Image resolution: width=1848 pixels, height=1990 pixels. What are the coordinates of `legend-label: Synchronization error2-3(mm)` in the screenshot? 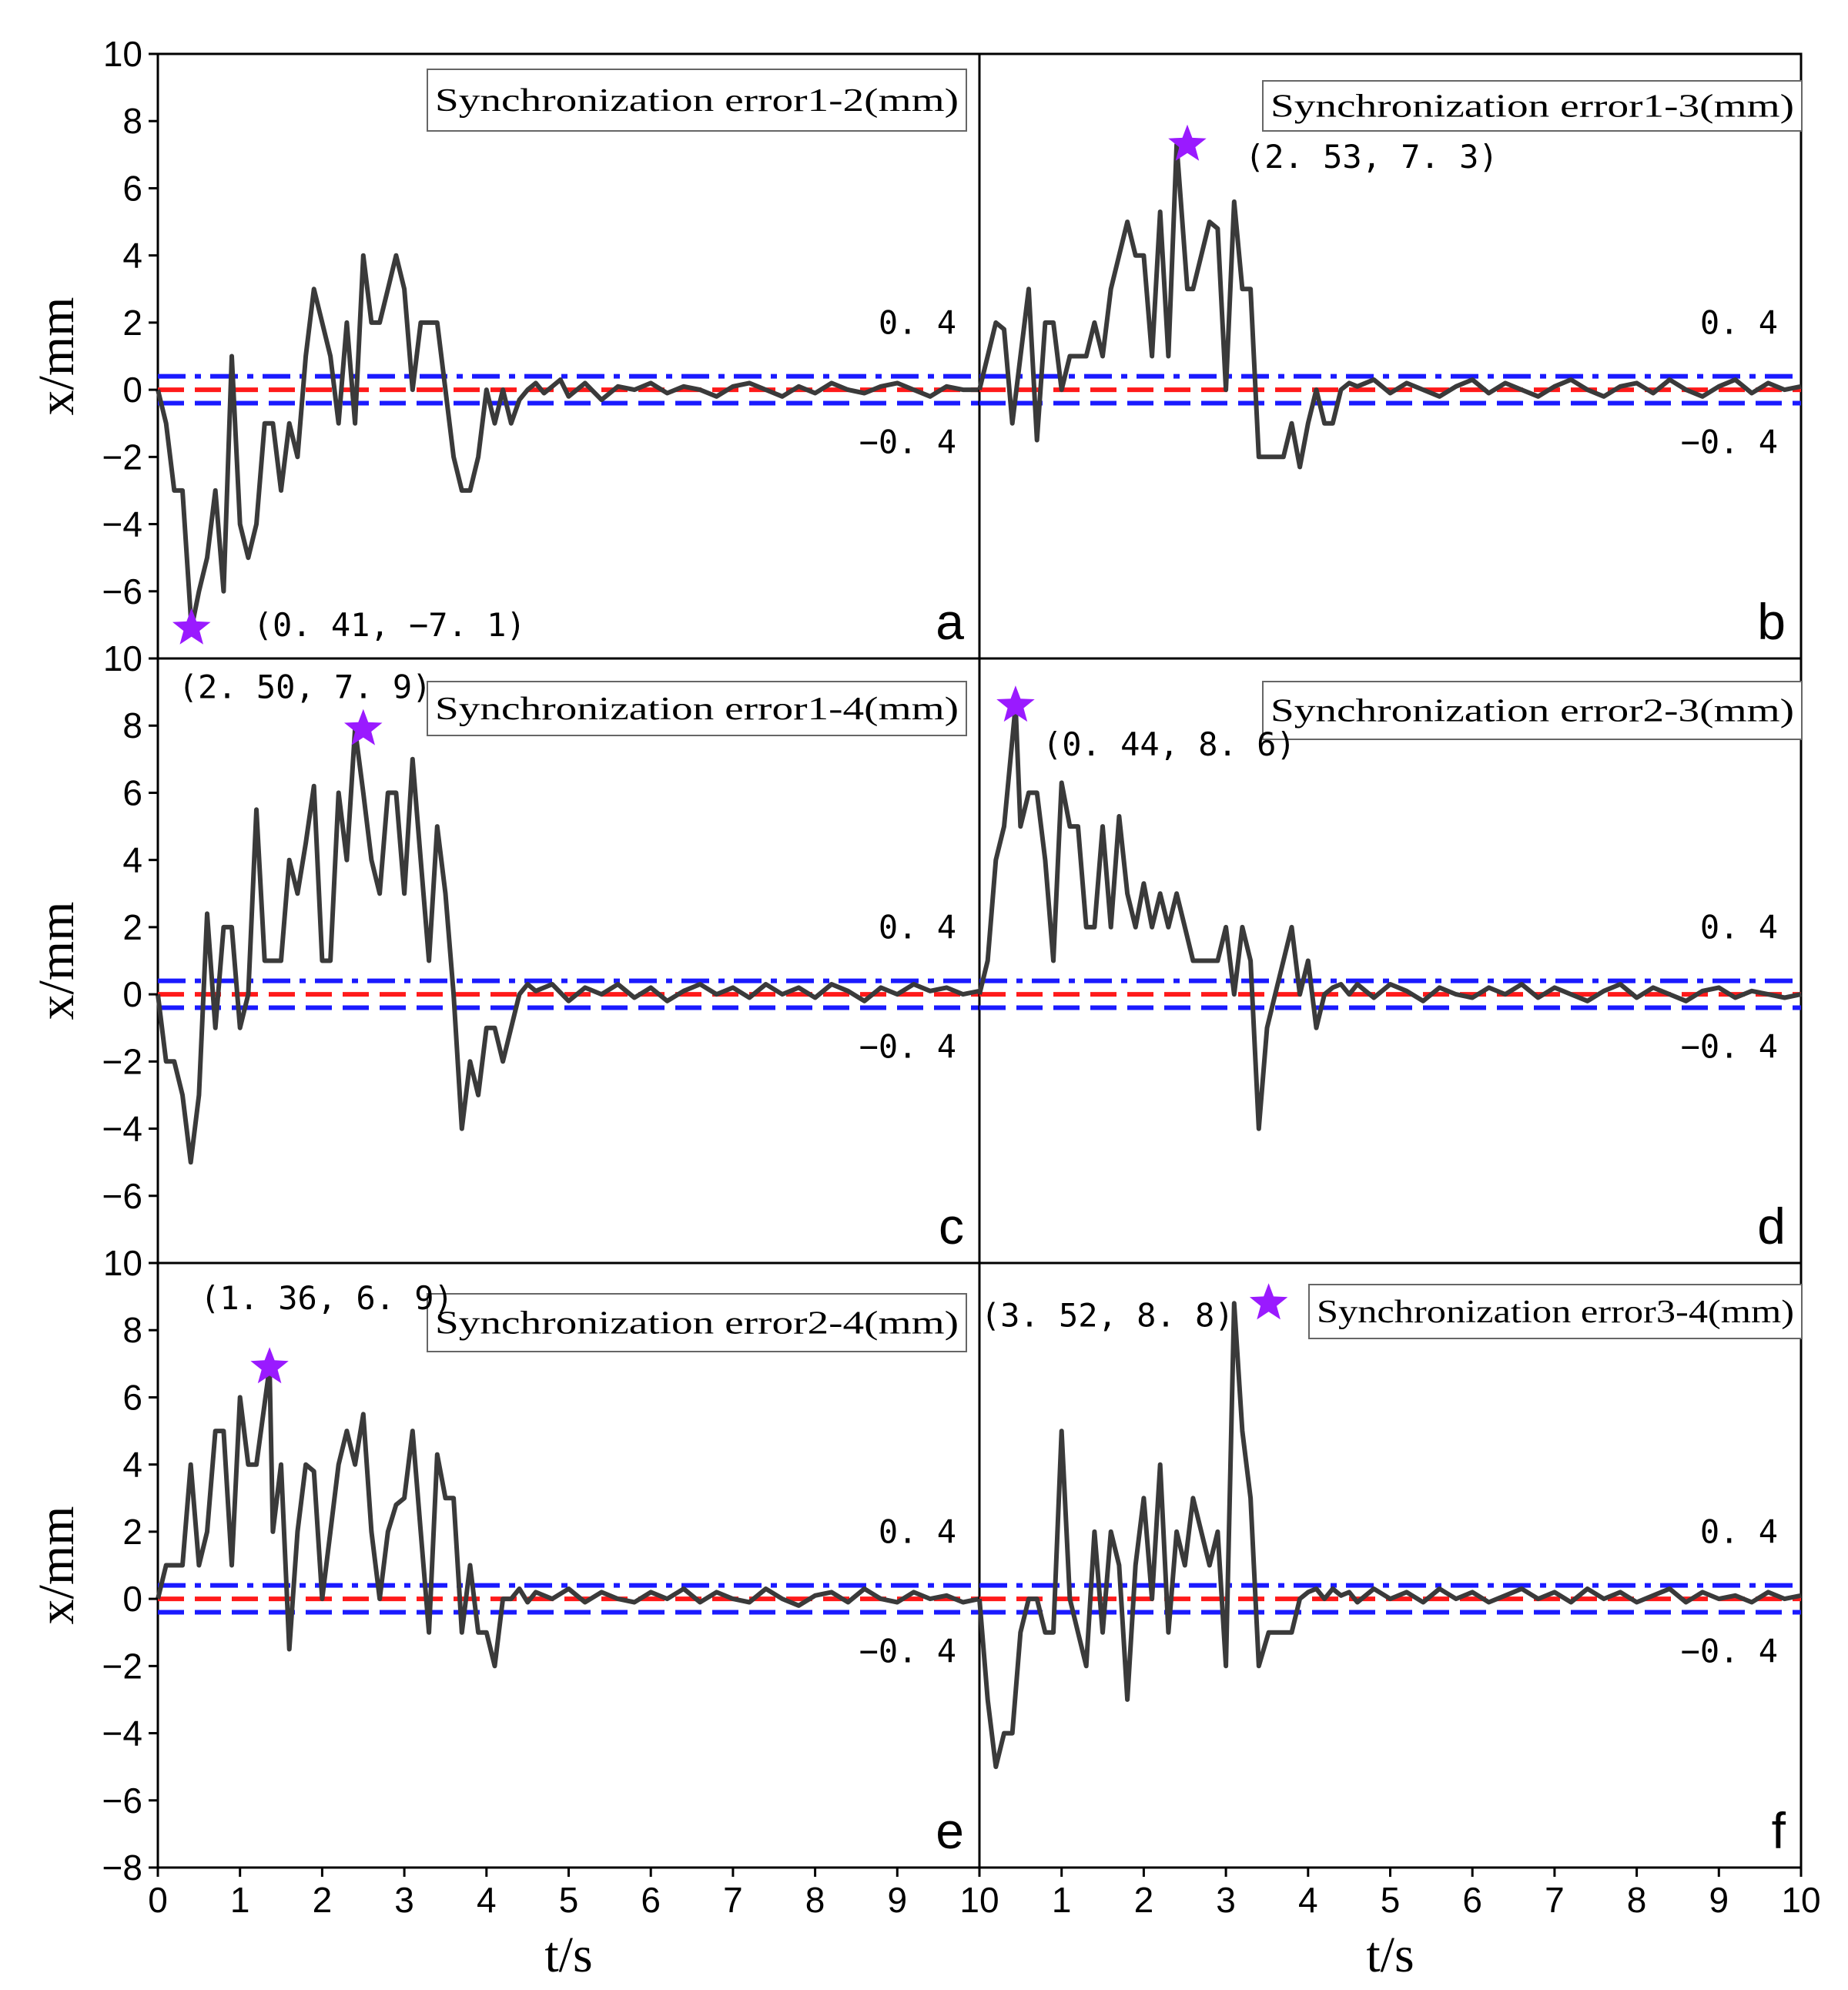 It's located at (1532, 711).